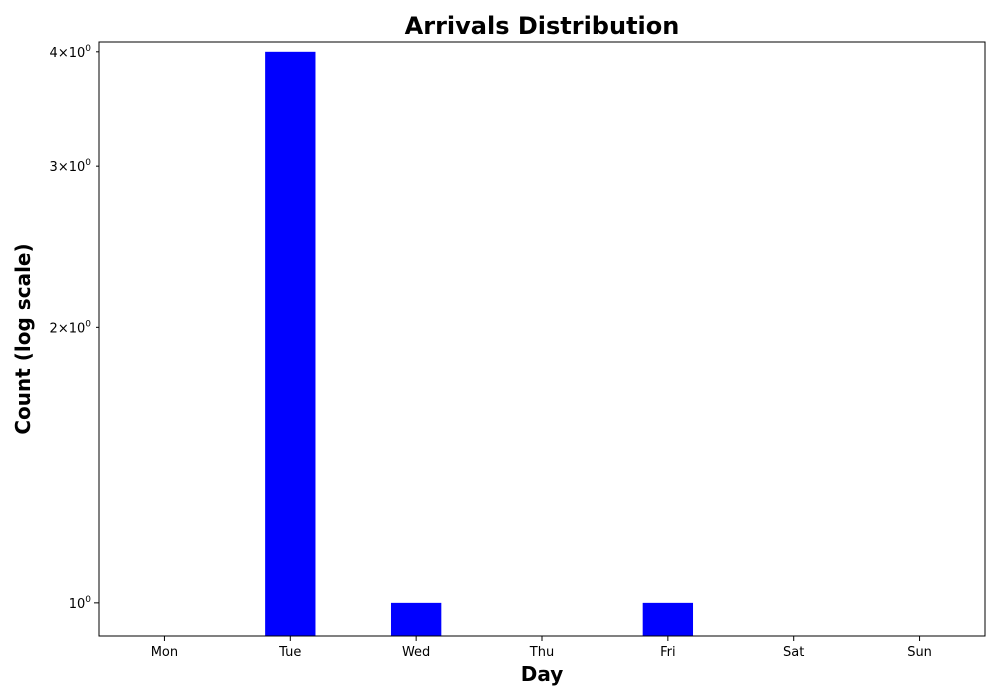  Describe the element at coordinates (793, 652) in the screenshot. I see `x-tick-label: Sat` at that location.